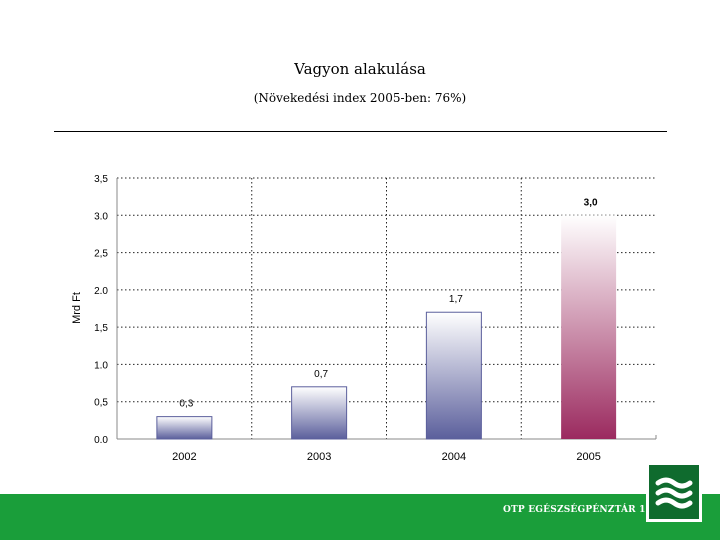 The height and width of the screenshot is (540, 720). Describe the element at coordinates (456, 299) in the screenshot. I see `data-label-2004: 1,7` at that location.